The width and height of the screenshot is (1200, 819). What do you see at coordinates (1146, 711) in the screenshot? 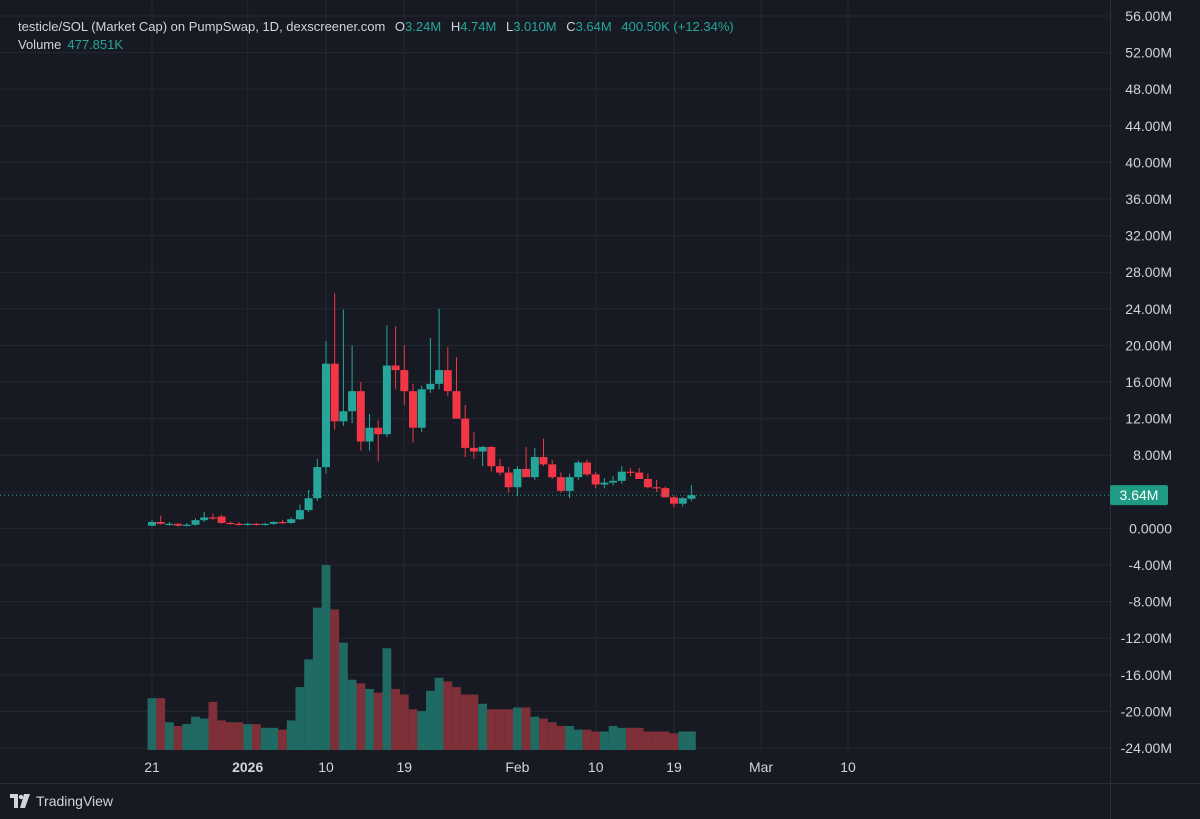
I see `price-tick-label: -20.00M` at bounding box center [1146, 711].